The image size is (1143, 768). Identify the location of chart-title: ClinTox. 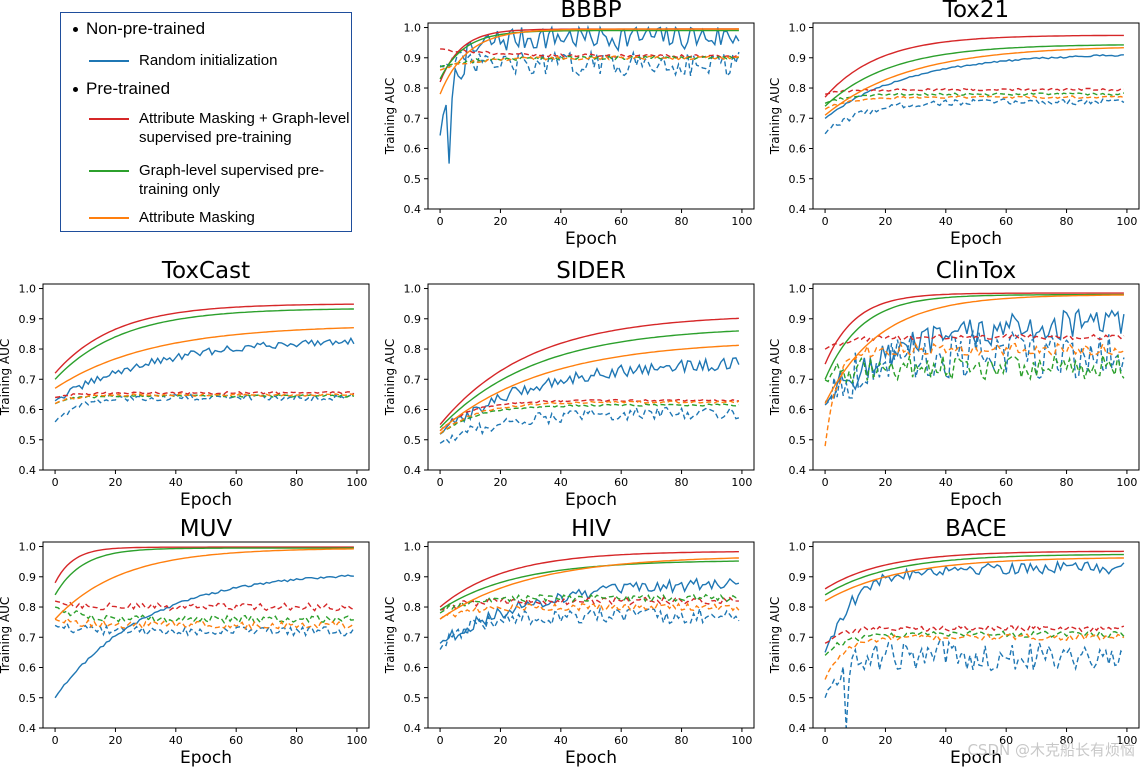
(976, 271).